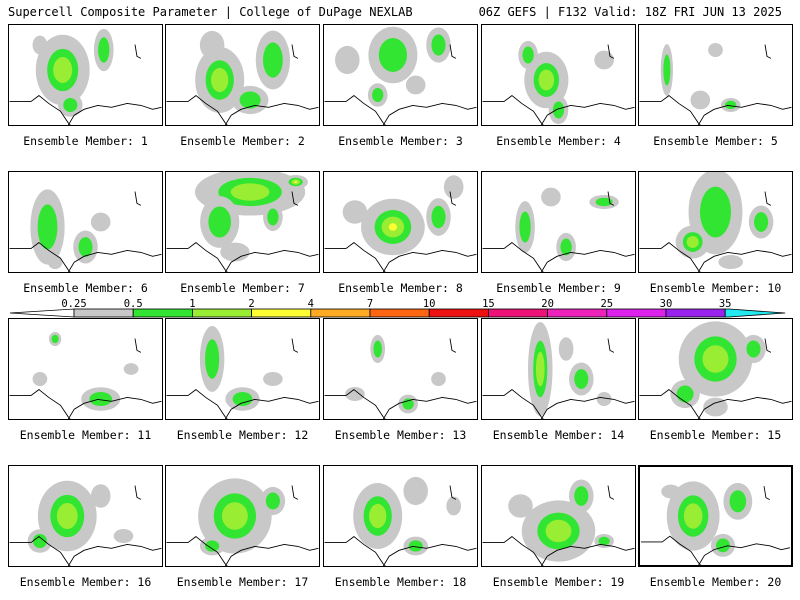 The width and height of the screenshot is (800, 600). What do you see at coordinates (133, 304) in the screenshot?
I see `colorbar-tick-label: 0.5` at bounding box center [133, 304].